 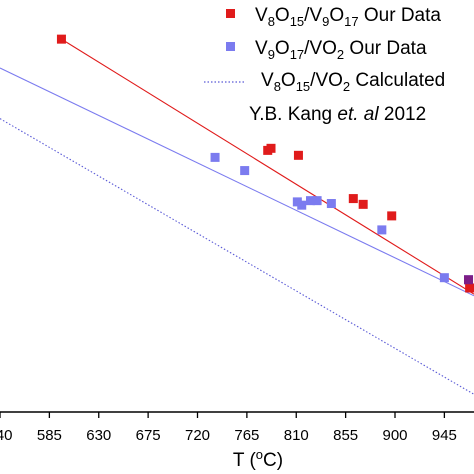 I want to click on legend-label-dotted-line2: Y.B. Kang et. al 2012, so click(x=337, y=114).